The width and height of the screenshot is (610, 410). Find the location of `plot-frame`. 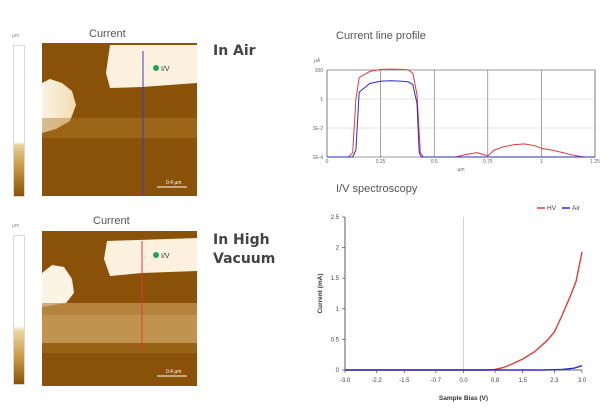

plot-frame is located at coordinates (461, 113).